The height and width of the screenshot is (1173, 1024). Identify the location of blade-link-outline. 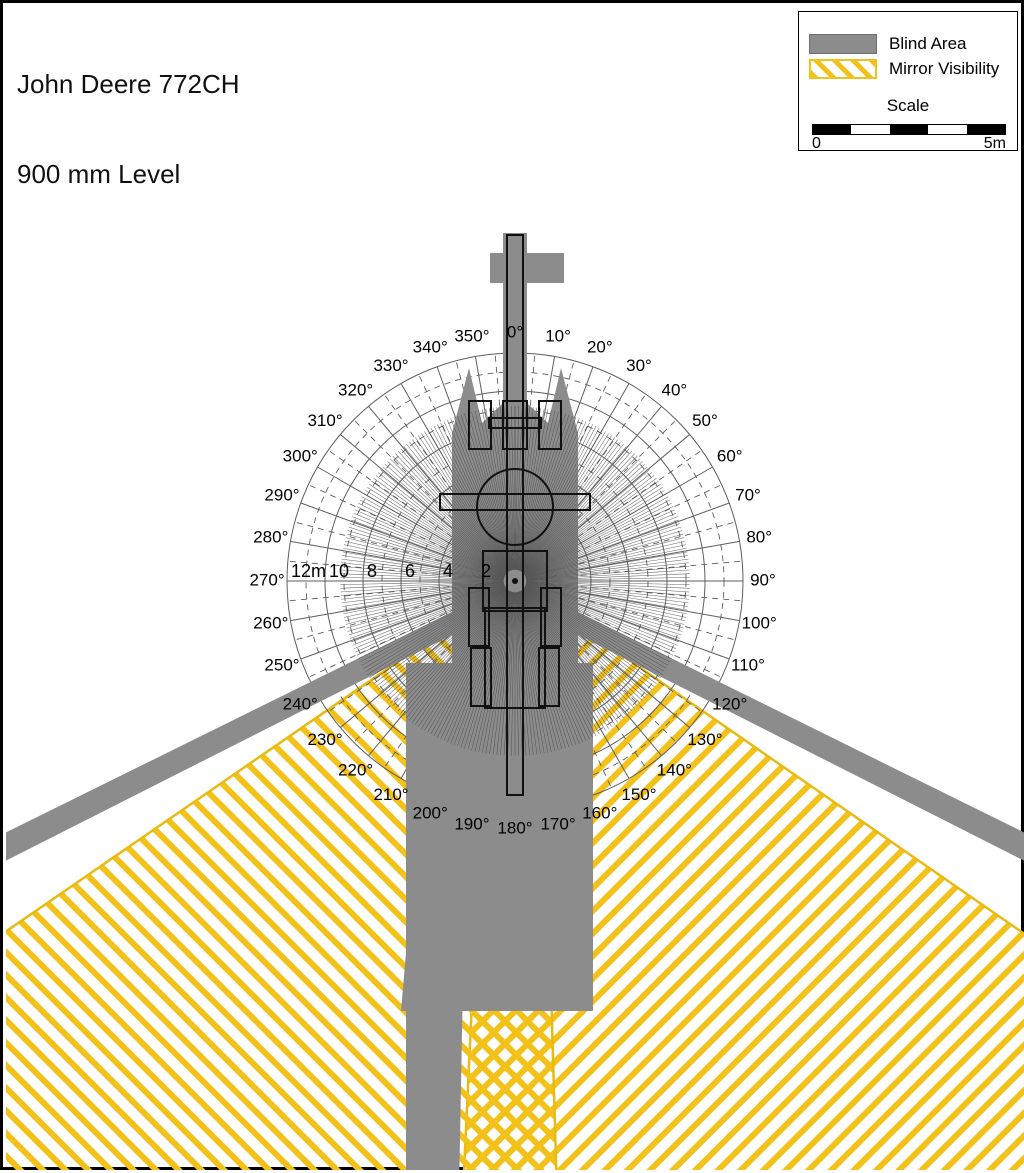
(515, 423).